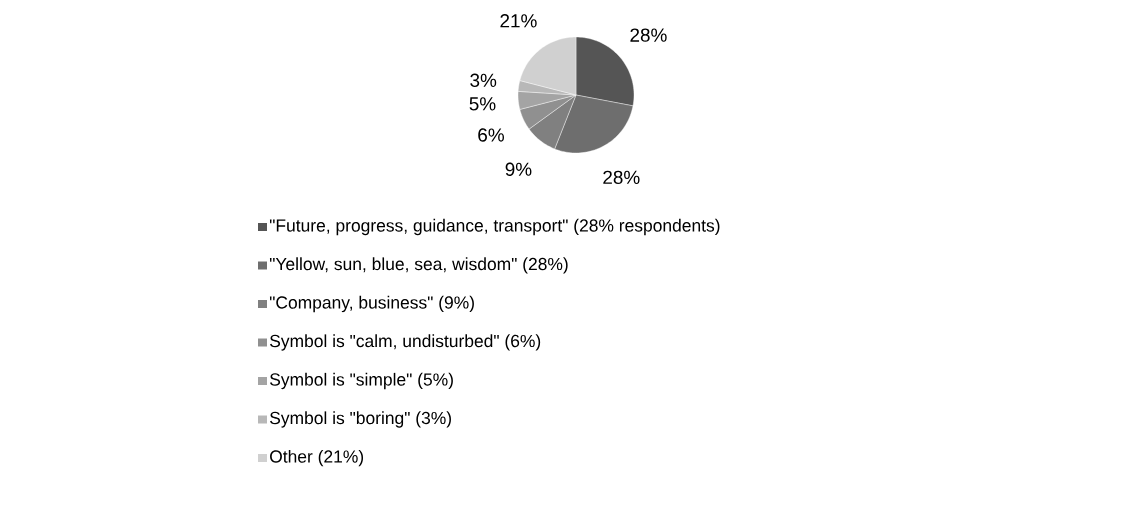 The width and height of the screenshot is (1135, 513). Describe the element at coordinates (491, 135) in the screenshot. I see `data-label: 6%` at that location.